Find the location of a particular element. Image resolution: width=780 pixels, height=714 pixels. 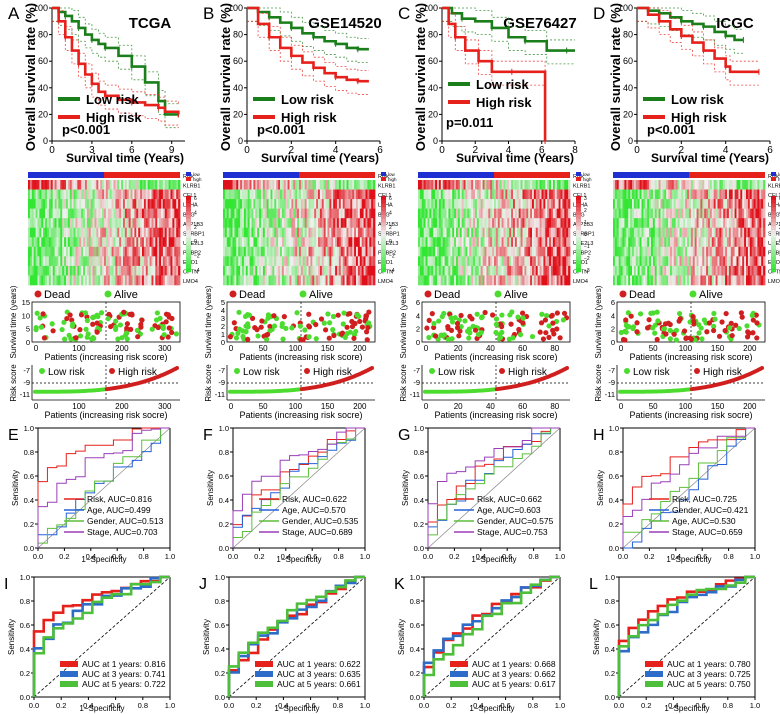

troc-legend-label: AUC at 3 years: 0.662 is located at coordinates (514, 674).